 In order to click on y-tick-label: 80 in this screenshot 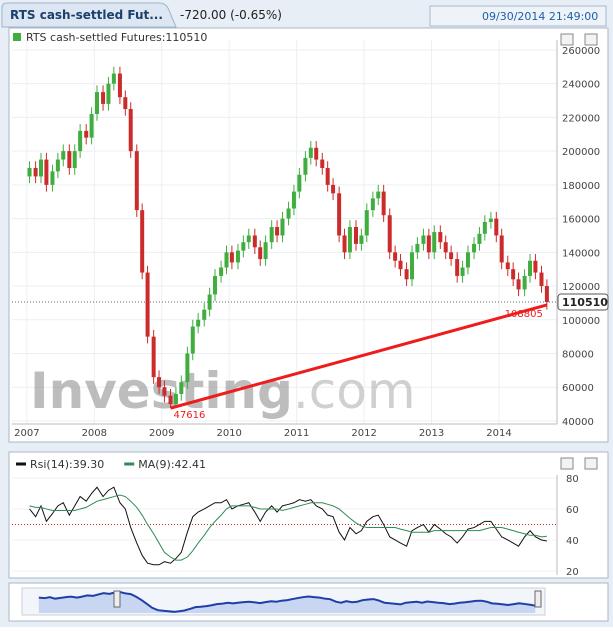, I will do `click(572, 479)`.